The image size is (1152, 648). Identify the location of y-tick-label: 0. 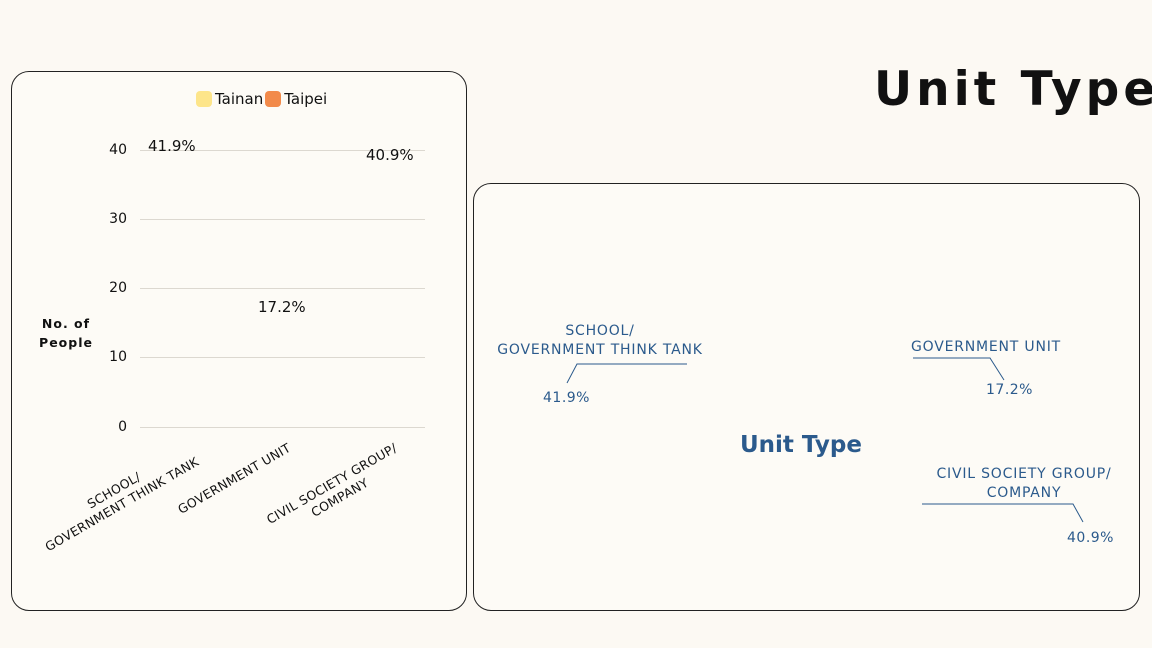
(122, 427).